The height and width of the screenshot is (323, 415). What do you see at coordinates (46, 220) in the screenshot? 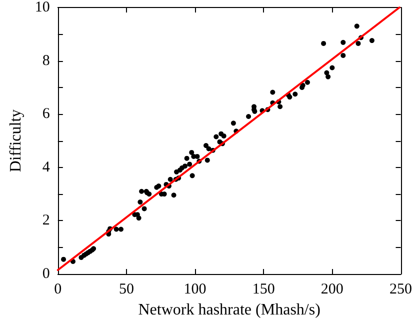
I see `y-tick-label: 2` at bounding box center [46, 220].